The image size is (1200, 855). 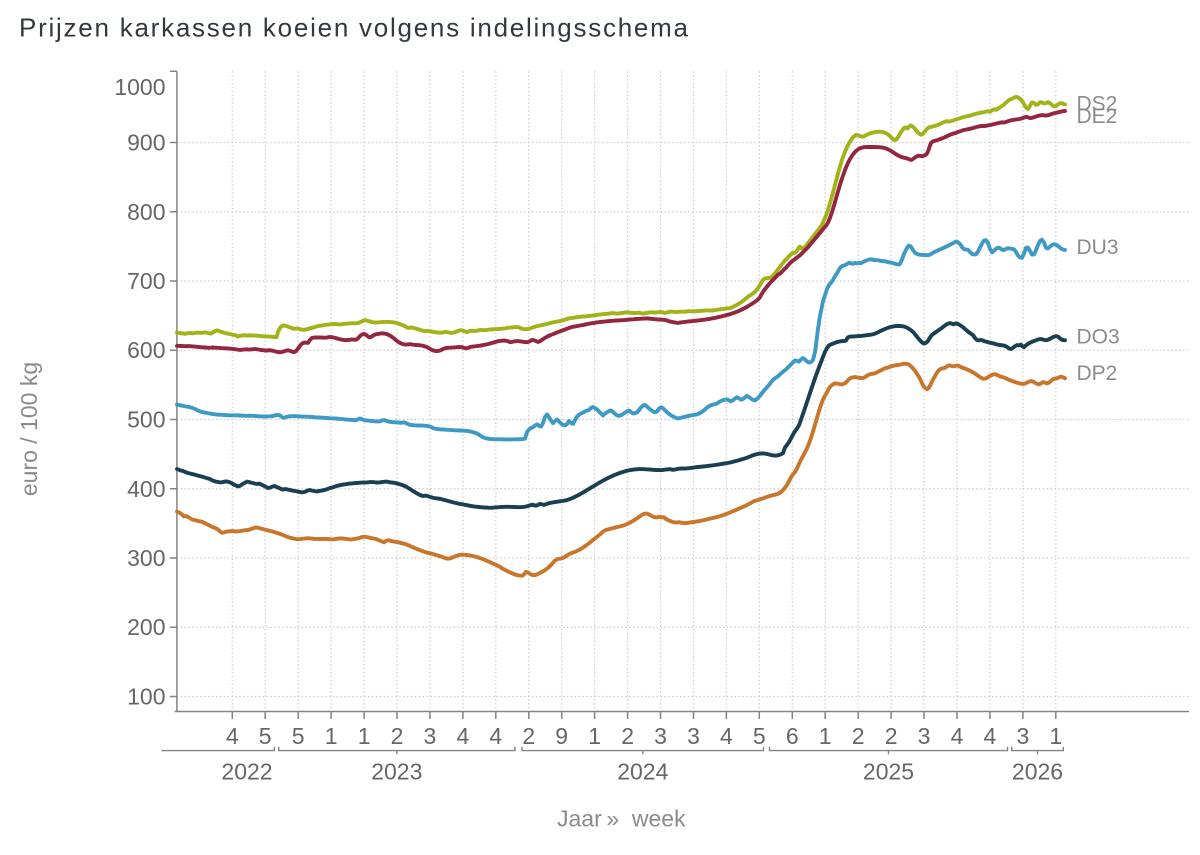 I want to click on svg-text: 300, so click(x=146, y=558).